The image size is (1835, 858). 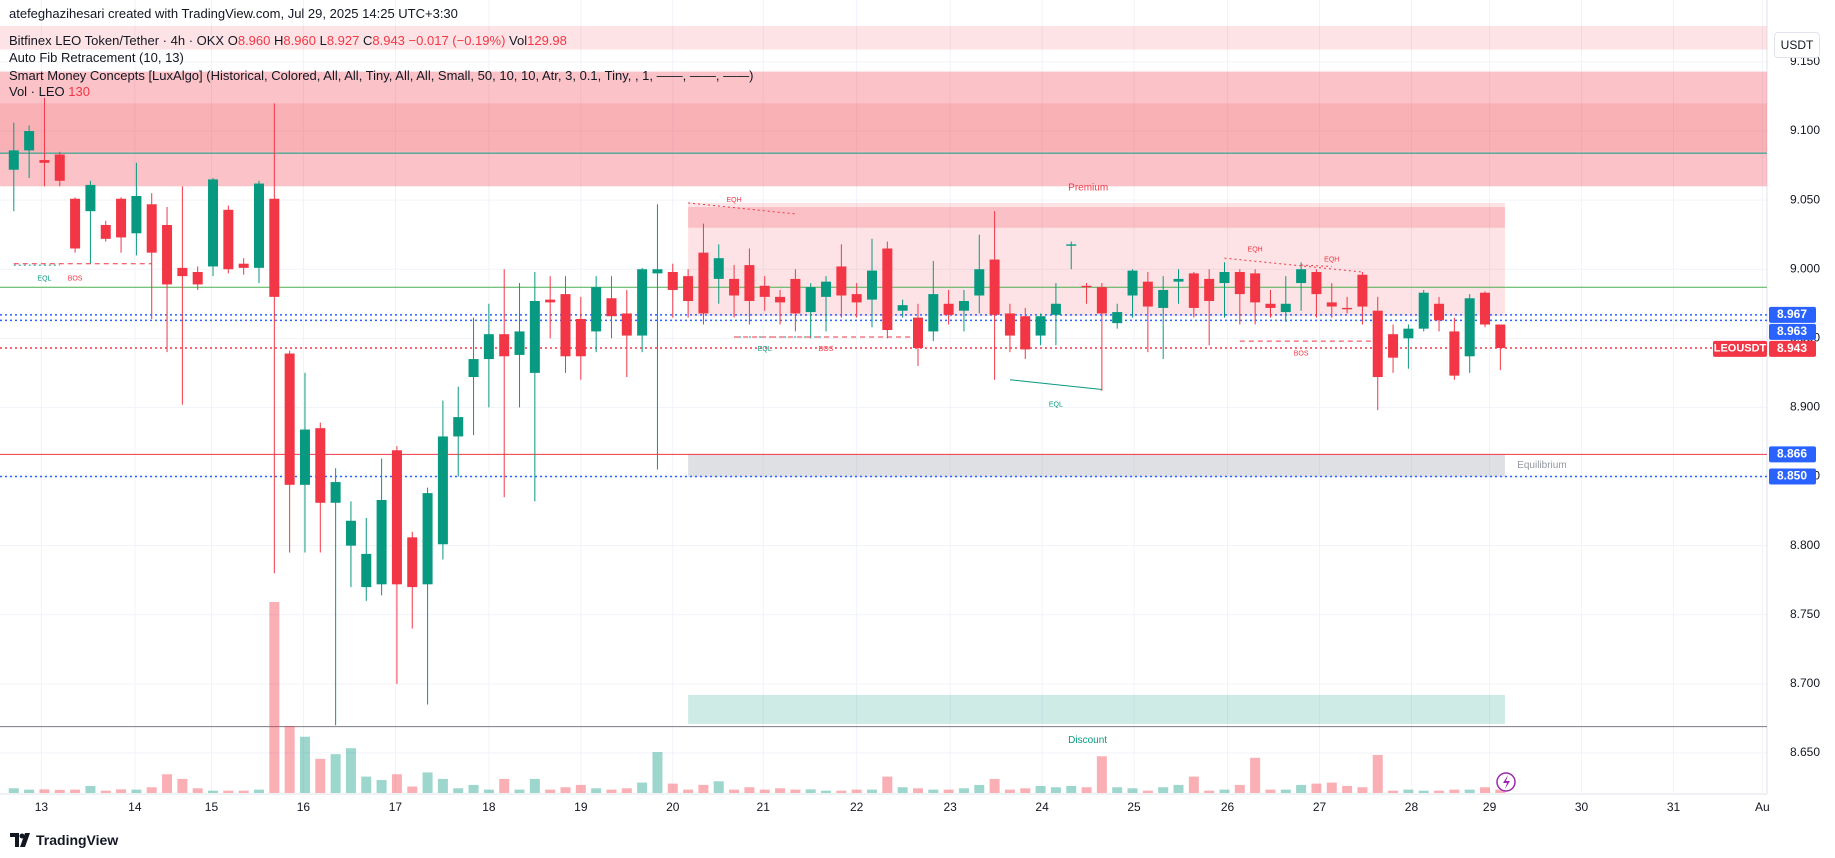 What do you see at coordinates (1088, 187) in the screenshot?
I see `zone-label: Premium` at bounding box center [1088, 187].